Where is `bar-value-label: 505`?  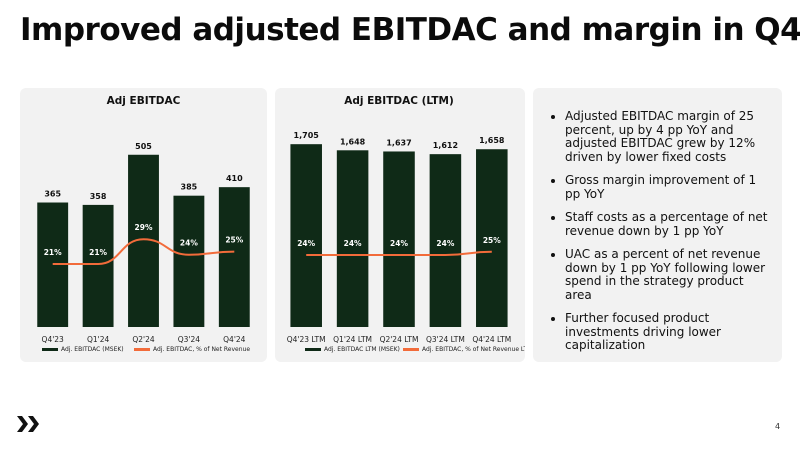 bar-value-label: 505 is located at coordinates (143, 146).